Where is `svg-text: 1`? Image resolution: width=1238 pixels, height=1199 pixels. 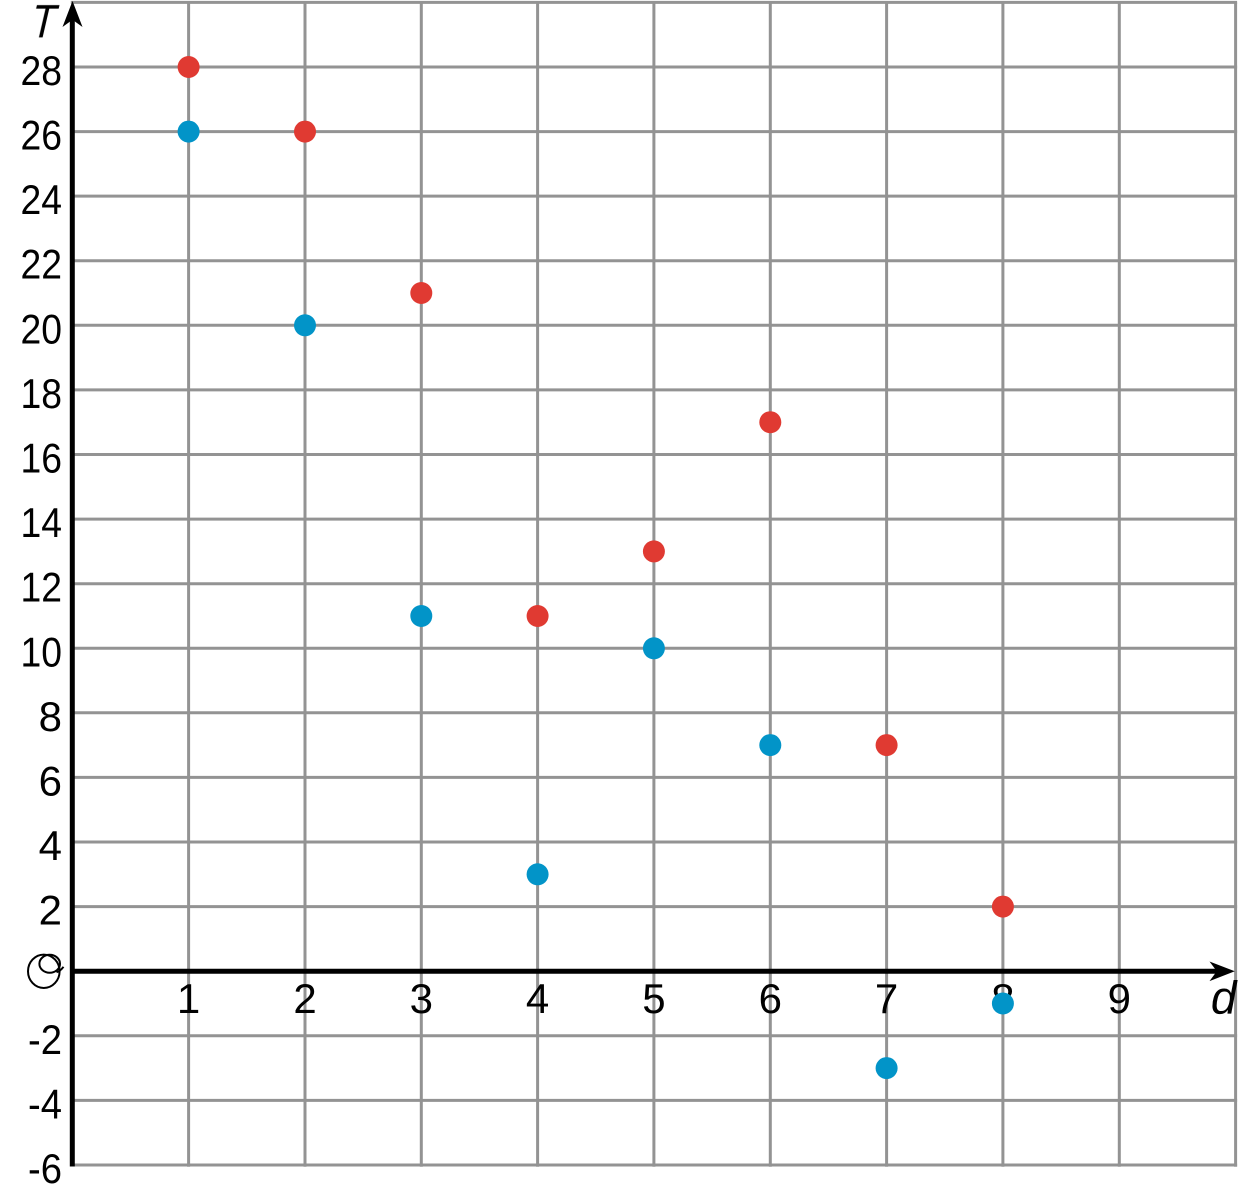
svg-text: 1 is located at coordinates (188, 998).